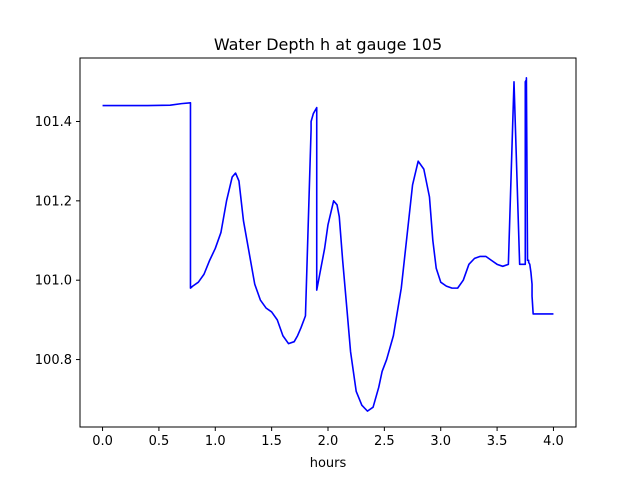 The height and width of the screenshot is (480, 640). What do you see at coordinates (440, 441) in the screenshot?
I see `x-tick-label: 3.0` at bounding box center [440, 441].